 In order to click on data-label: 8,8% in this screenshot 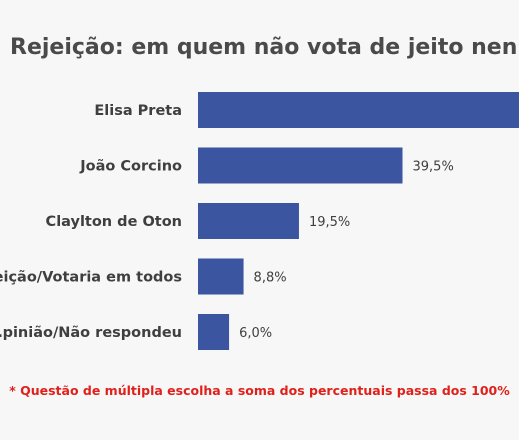, I will do `click(270, 278)`.